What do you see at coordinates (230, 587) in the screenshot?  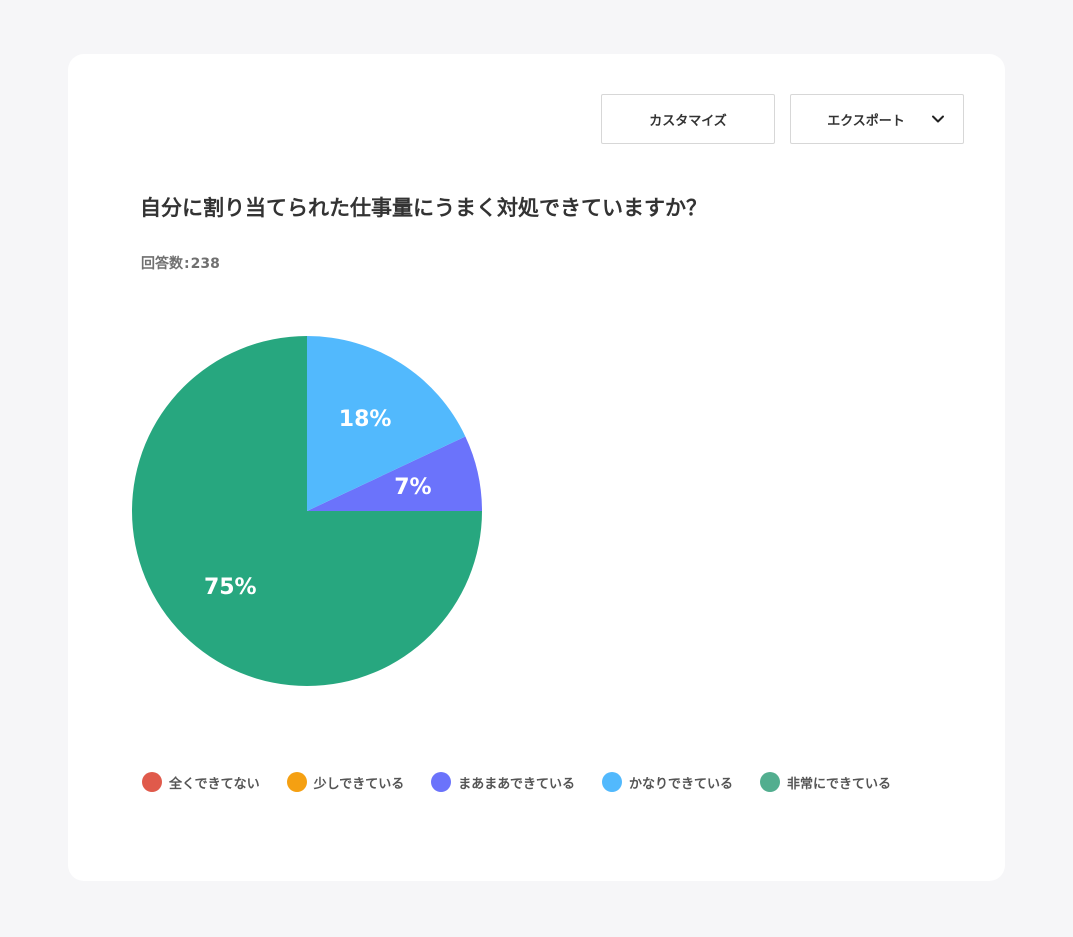 I see `pie-slice-label-5: 75%` at bounding box center [230, 587].